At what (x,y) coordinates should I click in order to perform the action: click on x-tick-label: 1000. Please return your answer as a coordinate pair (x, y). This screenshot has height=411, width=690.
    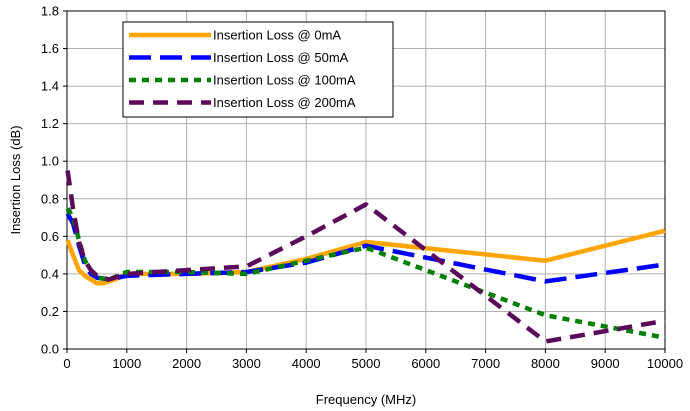
    Looking at the image, I should click on (126, 363).